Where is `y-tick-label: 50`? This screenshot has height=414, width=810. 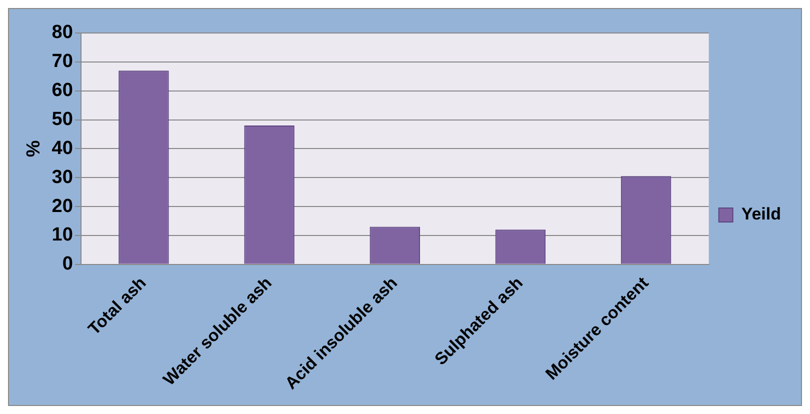 y-tick-label: 50 is located at coordinates (62, 119).